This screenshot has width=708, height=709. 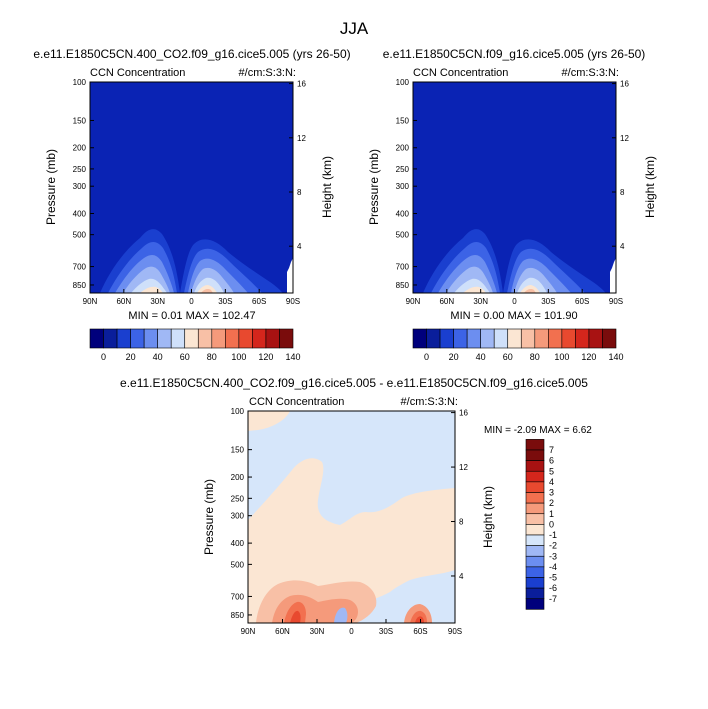 I want to click on panel-left-label: CCN Concentration, so click(x=296, y=402).